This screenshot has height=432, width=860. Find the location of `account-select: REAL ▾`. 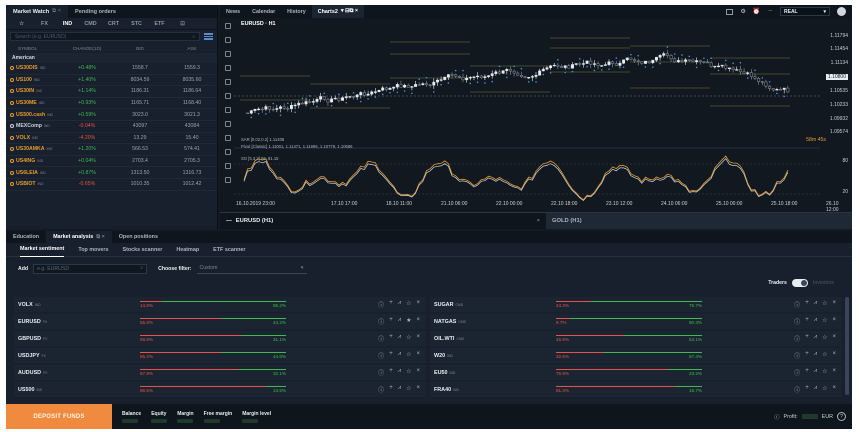

account-select: REAL ▾ is located at coordinates (805, 11).